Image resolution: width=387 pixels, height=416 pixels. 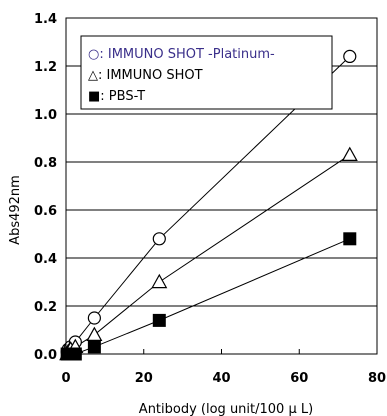 What do you see at coordinates (144, 378) in the screenshot?
I see `x-tick-label: 20` at bounding box center [144, 378].